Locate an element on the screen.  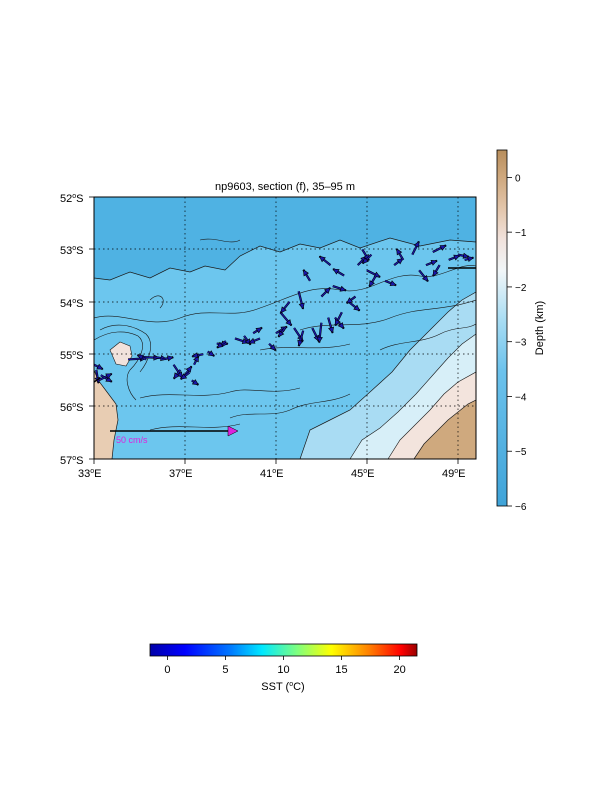
x-tick-45: 45oE is located at coordinates (363, 474).